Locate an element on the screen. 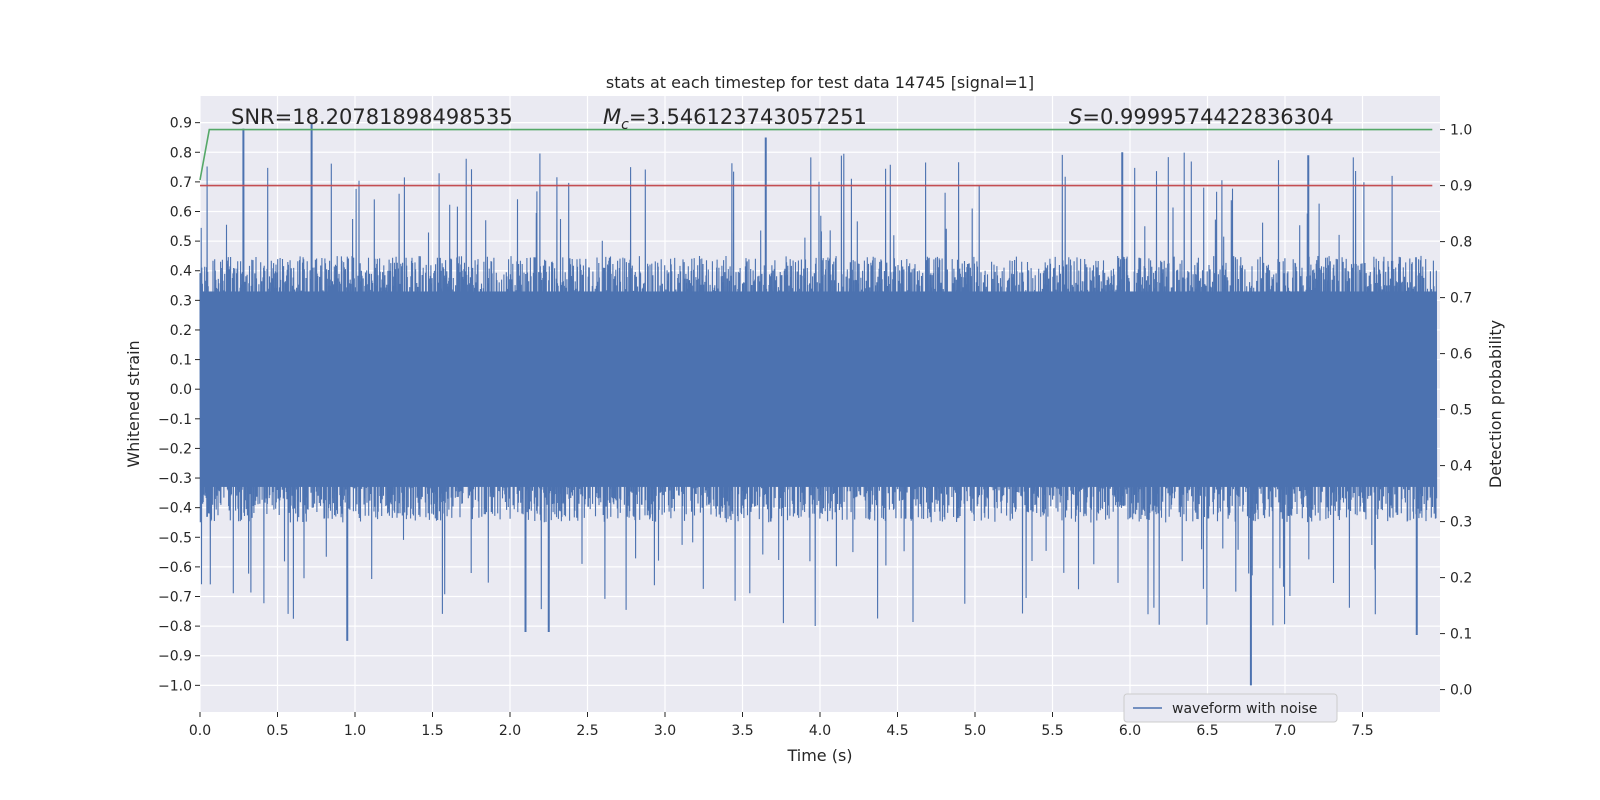  y2-tick-label: 0.0 is located at coordinates (1461, 691).